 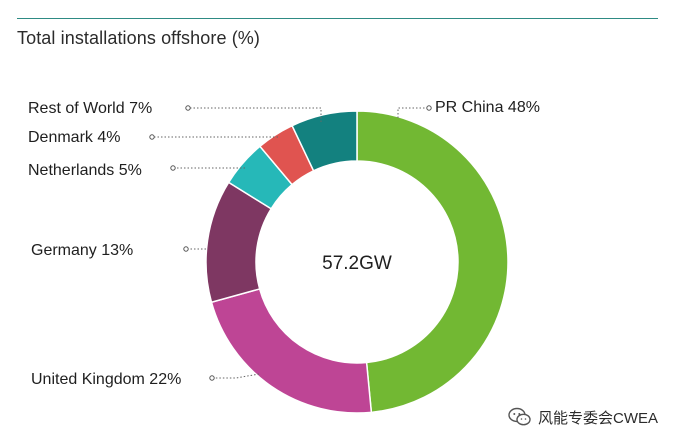 What do you see at coordinates (138, 38) in the screenshot?
I see `chart-title: Total installations offshore (%)` at bounding box center [138, 38].